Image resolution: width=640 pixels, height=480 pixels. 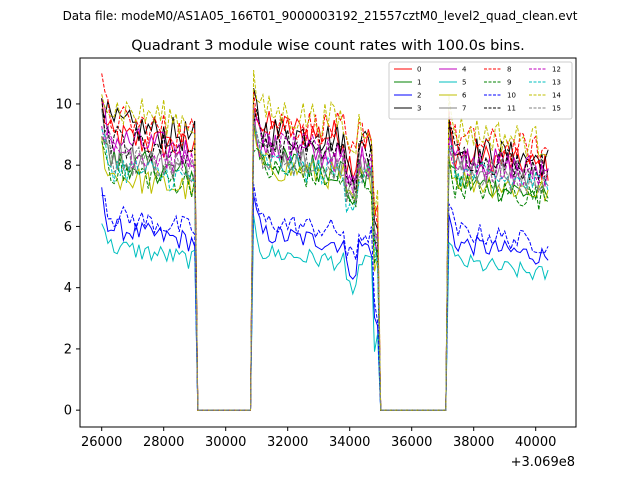 What do you see at coordinates (68, 288) in the screenshot?
I see `y-tick-label: 4` at bounding box center [68, 288].